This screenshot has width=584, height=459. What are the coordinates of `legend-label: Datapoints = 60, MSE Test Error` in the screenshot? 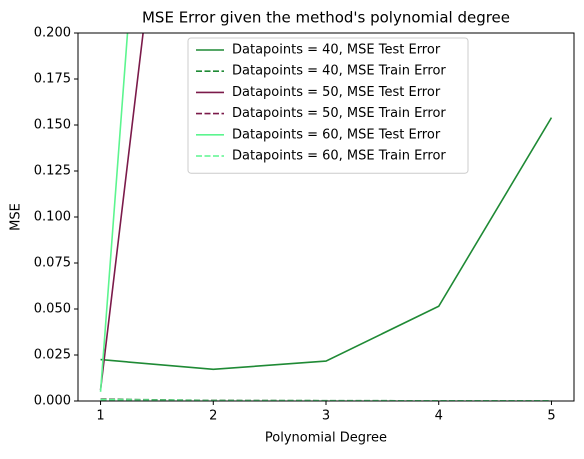 It's located at (336, 134).